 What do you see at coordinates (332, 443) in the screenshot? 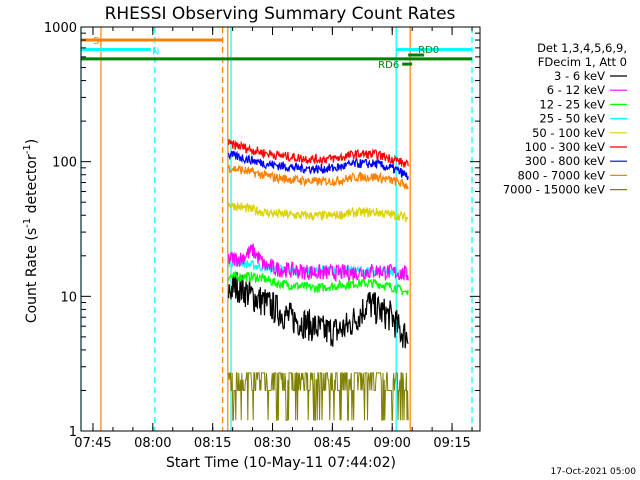
I see `x-tick-label-4: 08:45` at bounding box center [332, 443].